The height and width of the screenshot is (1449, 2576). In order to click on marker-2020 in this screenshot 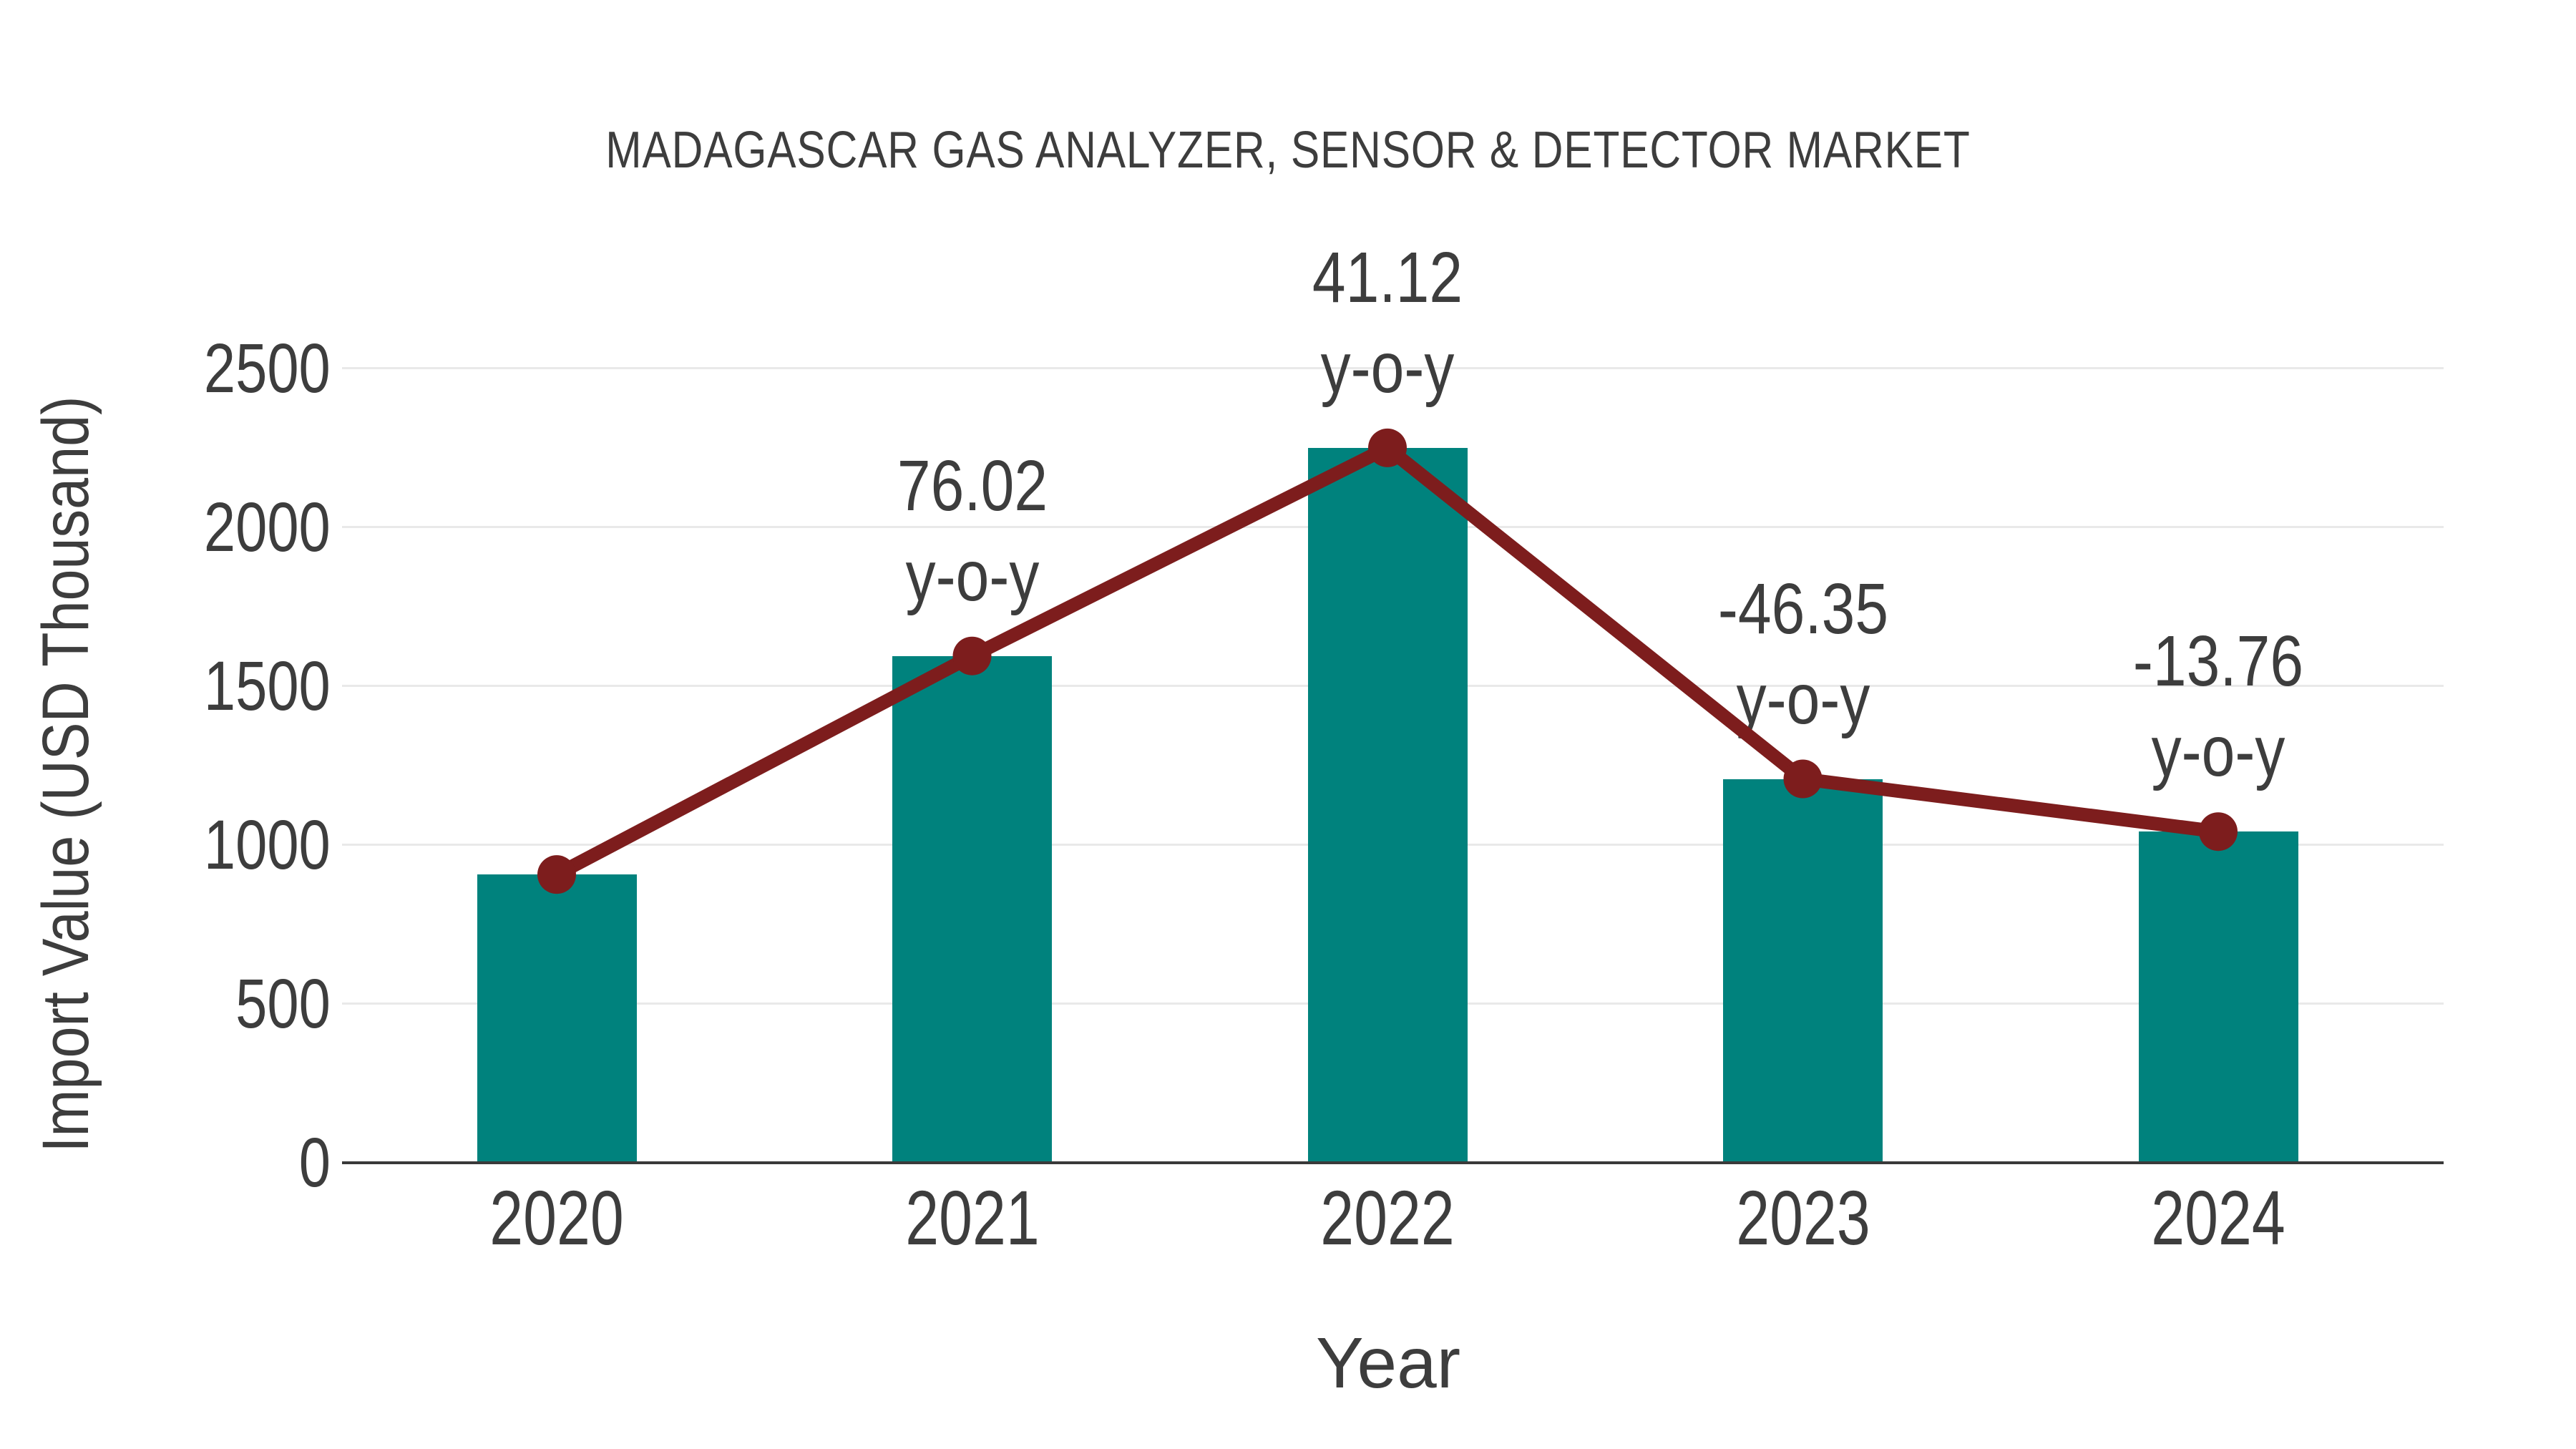, I will do `click(556, 875)`.